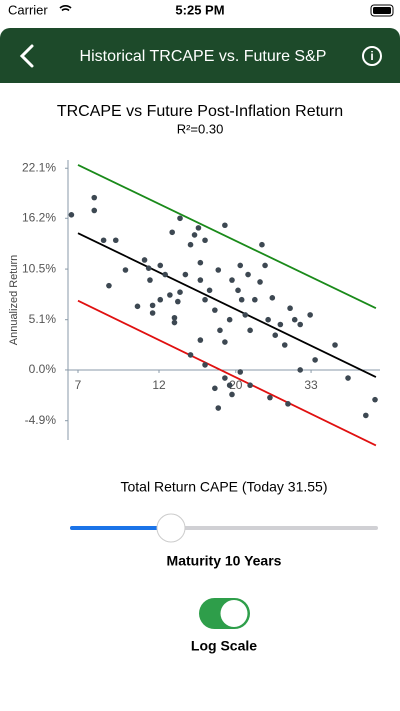  I want to click on info-i: i, so click(371, 56).